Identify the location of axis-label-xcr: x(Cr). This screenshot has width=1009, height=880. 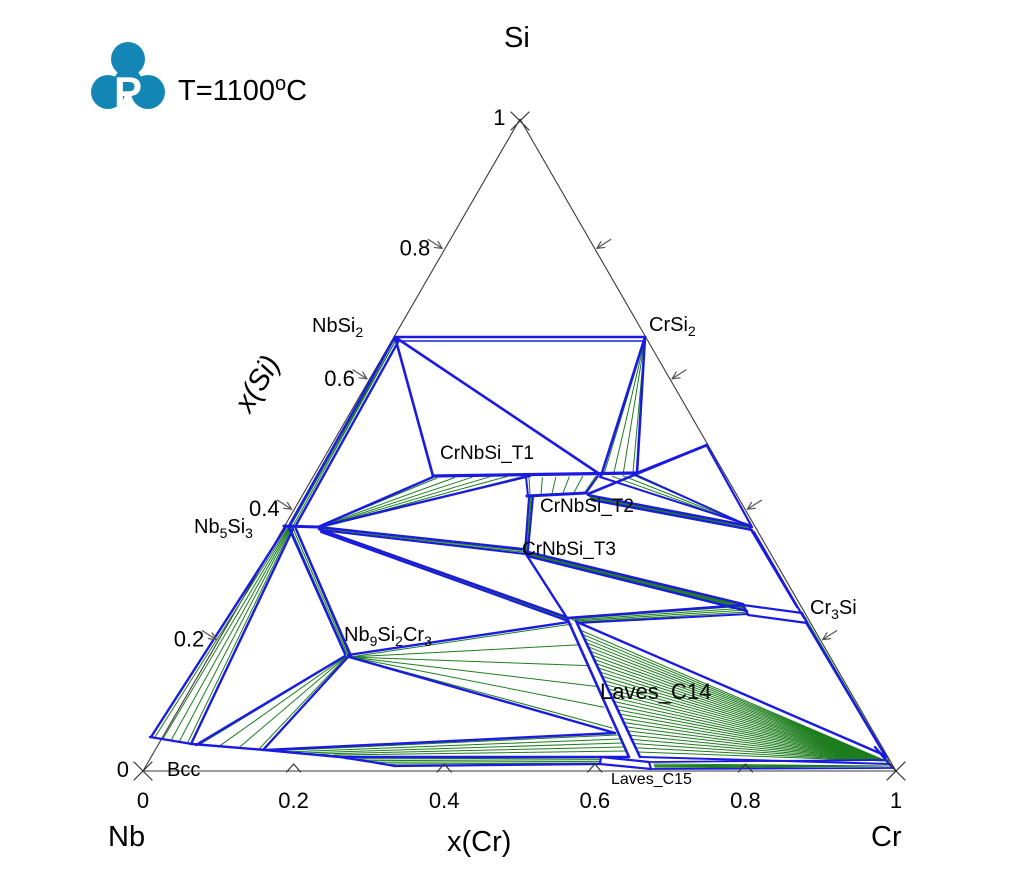
(479, 842).